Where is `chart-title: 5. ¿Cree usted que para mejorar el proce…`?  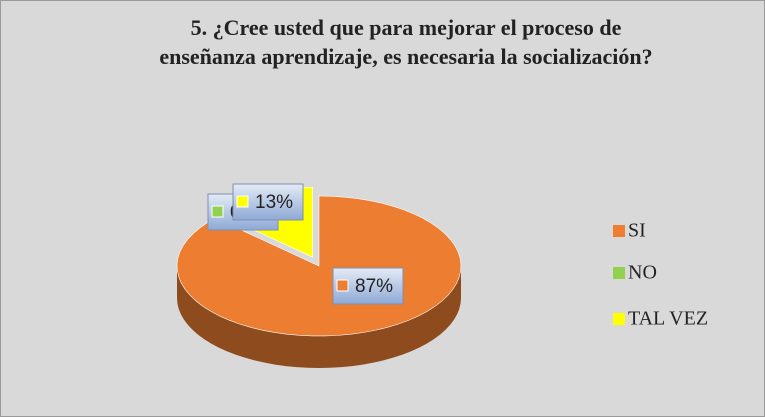
chart-title: 5. ¿Cree usted que para mejorar el proce… is located at coordinates (406, 42).